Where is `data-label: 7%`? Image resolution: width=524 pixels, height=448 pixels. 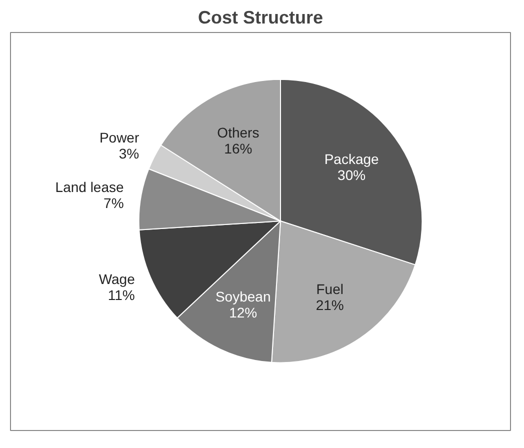 data-label: 7% is located at coordinates (114, 203).